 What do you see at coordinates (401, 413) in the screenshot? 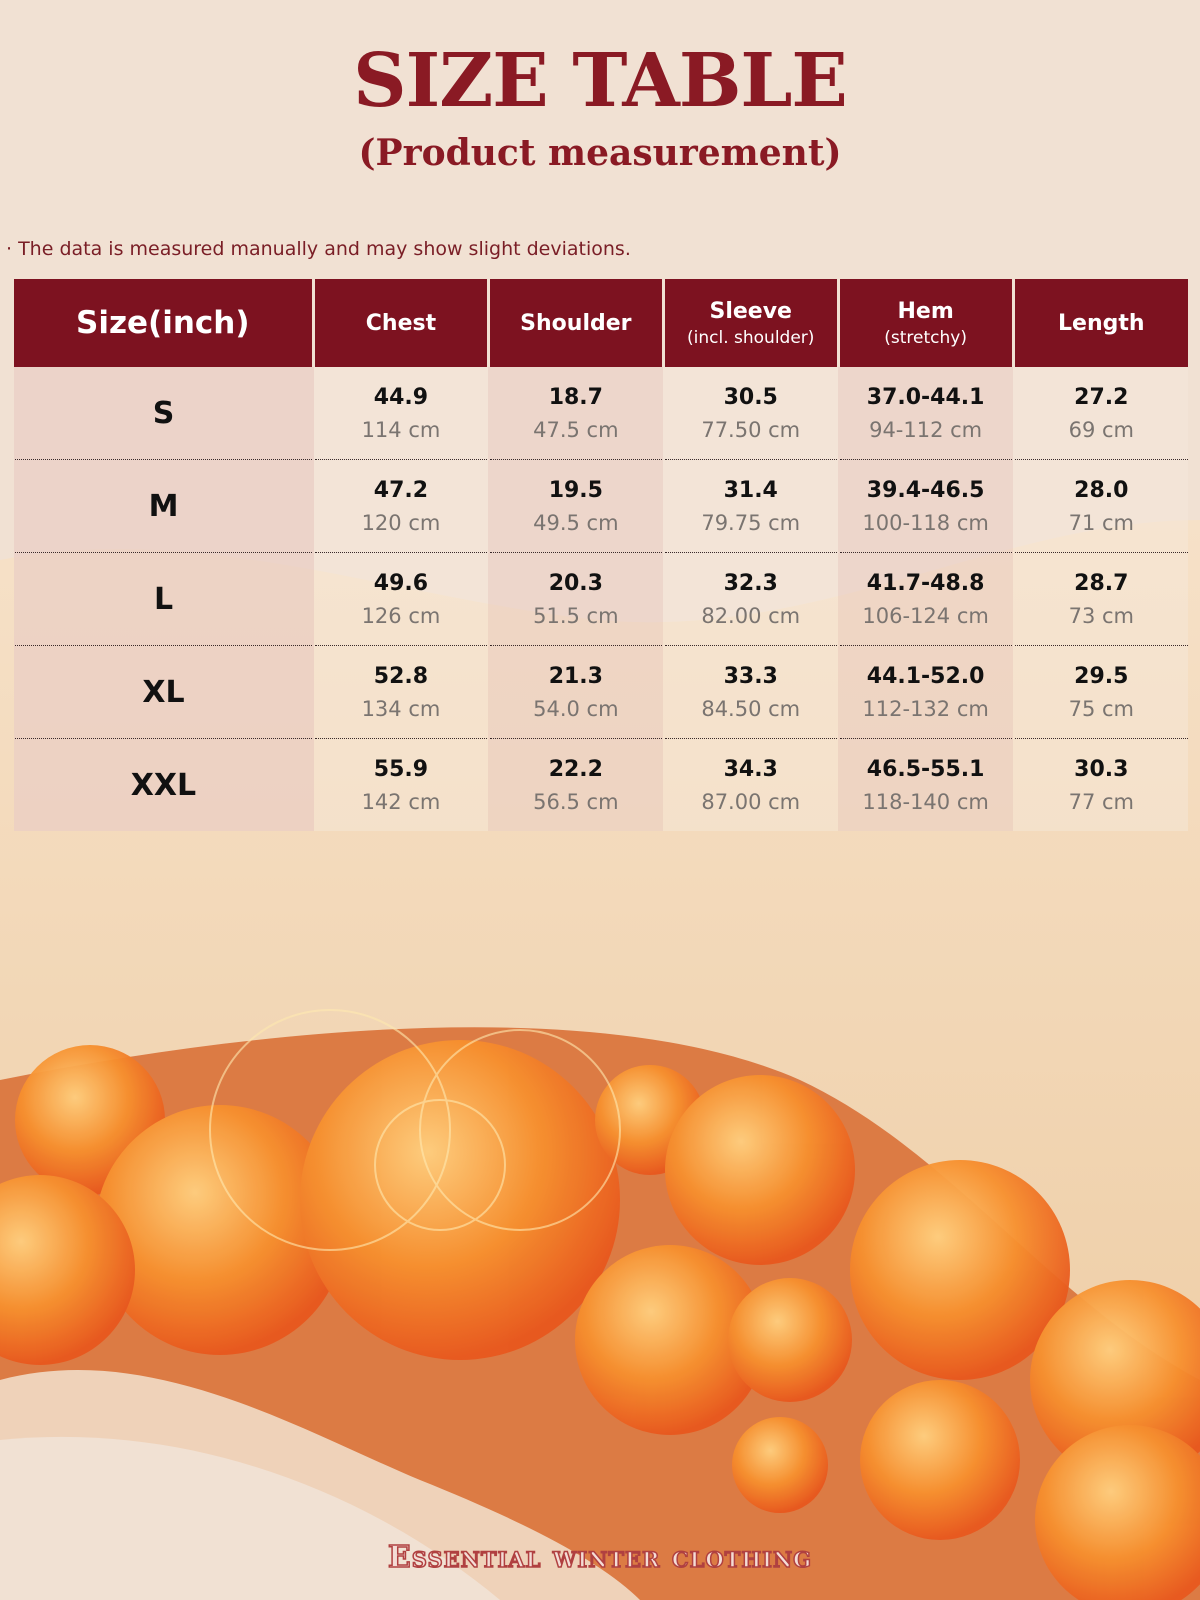
I see `table-cell: 44.9 114 cm` at bounding box center [401, 413].